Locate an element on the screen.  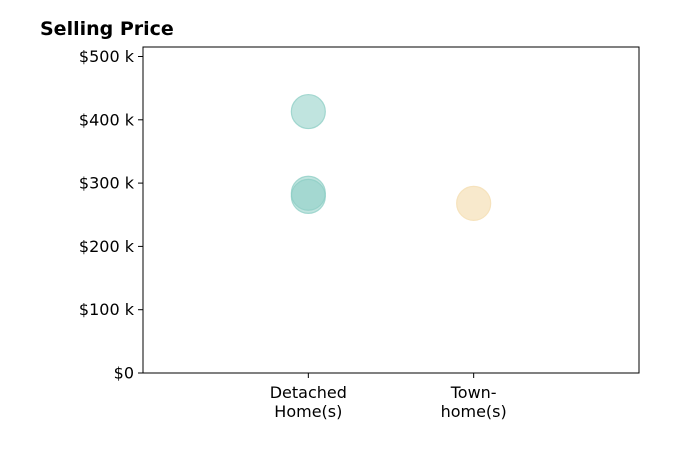
y-tick-label: $500 k is located at coordinates (107, 56).